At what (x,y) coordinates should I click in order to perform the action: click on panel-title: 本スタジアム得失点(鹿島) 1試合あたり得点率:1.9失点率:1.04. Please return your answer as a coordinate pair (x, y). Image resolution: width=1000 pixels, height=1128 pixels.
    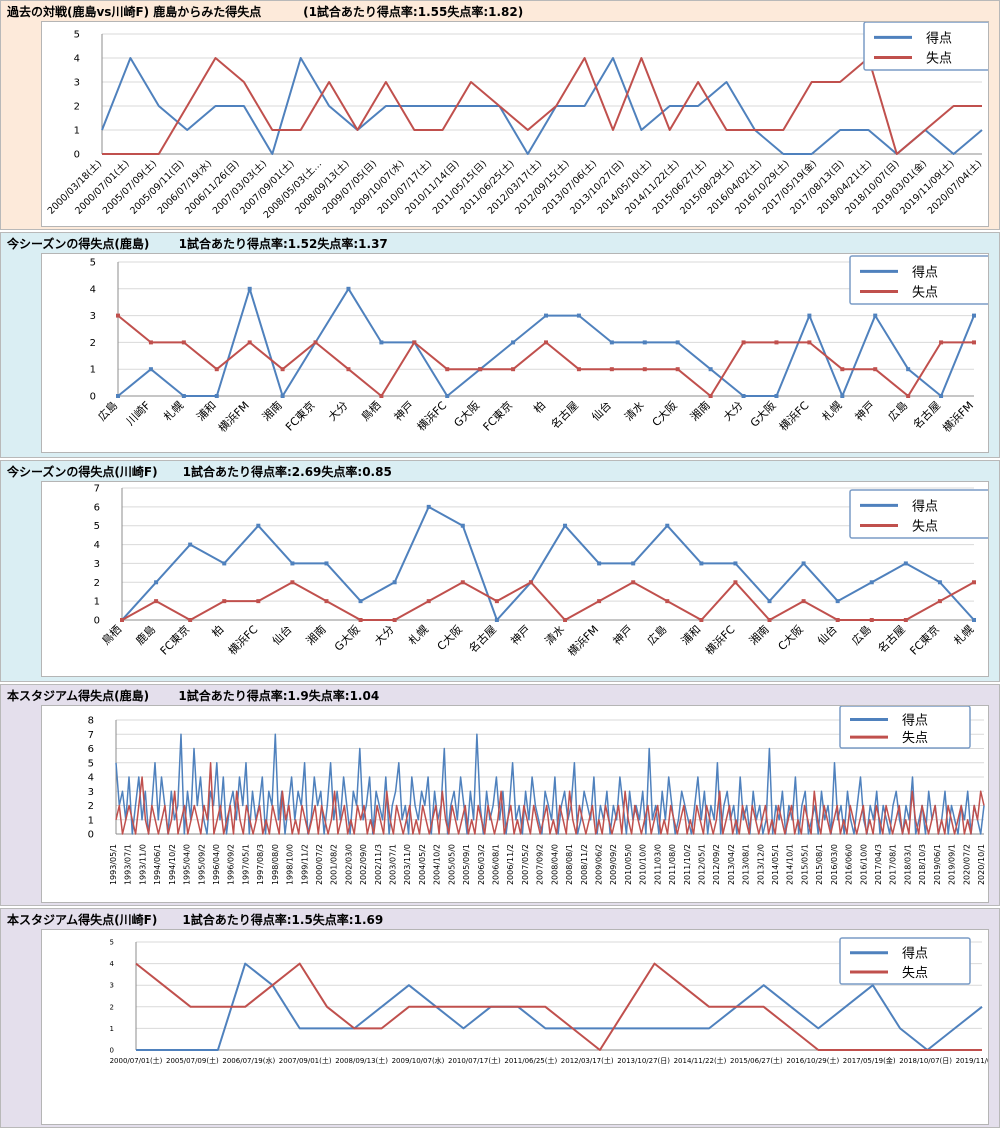
    Looking at the image, I should click on (193, 696).